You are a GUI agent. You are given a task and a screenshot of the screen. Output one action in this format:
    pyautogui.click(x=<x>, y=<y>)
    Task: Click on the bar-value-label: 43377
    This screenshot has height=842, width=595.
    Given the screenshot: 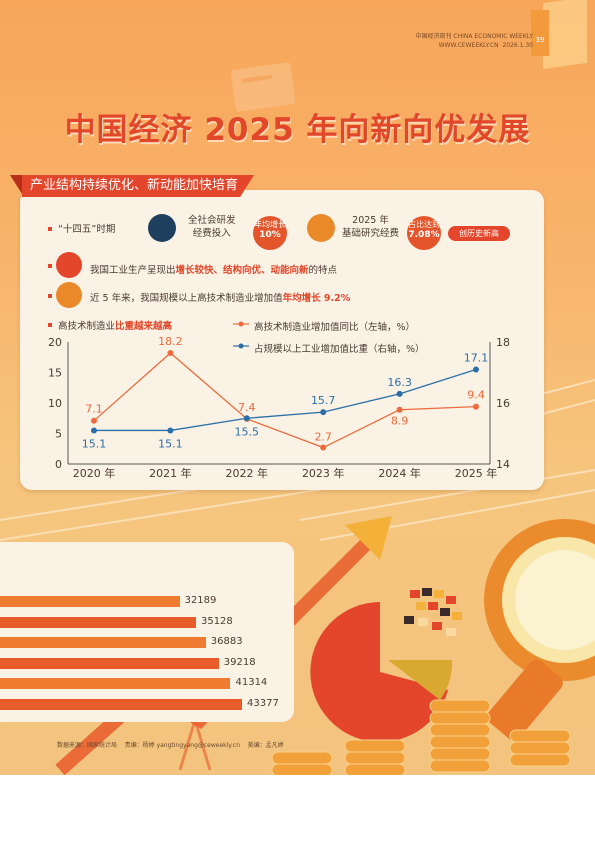 What is the action you would take?
    pyautogui.click(x=263, y=703)
    